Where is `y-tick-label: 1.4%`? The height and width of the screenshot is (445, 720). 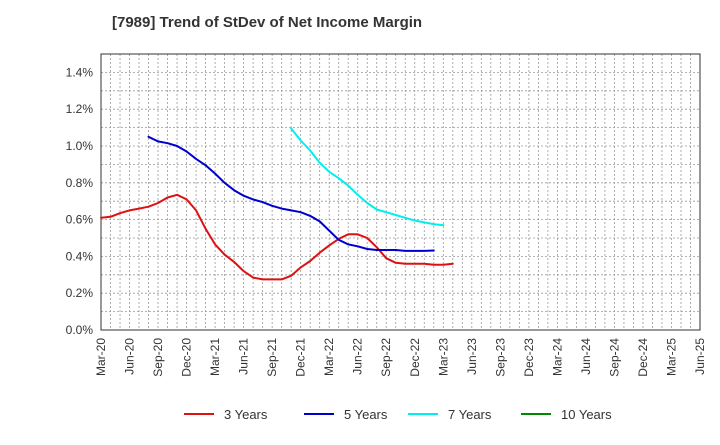 y-tick-label: 1.4% is located at coordinates (80, 72).